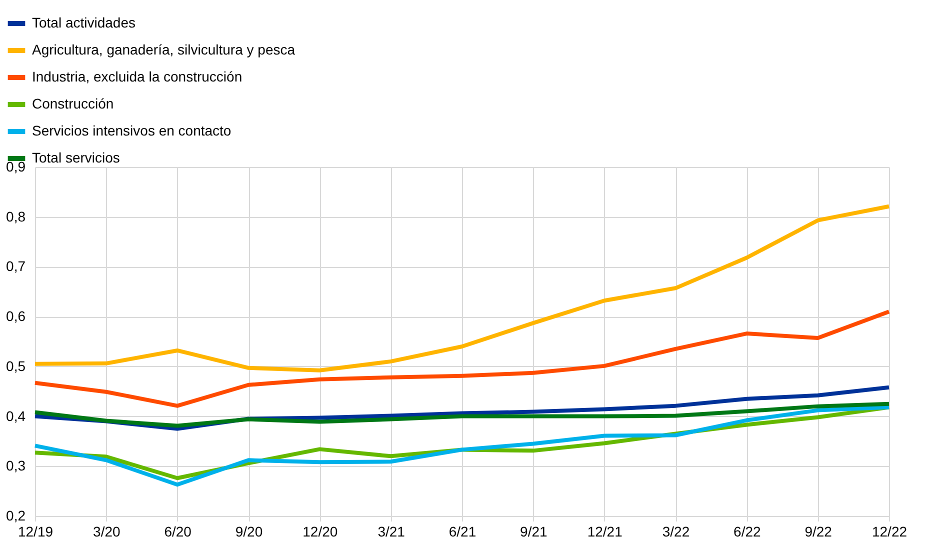 Image resolution: width=949 pixels, height=544 pixels. Describe the element at coordinates (36, 532) in the screenshot. I see `x-tick-label: 12/19` at that location.